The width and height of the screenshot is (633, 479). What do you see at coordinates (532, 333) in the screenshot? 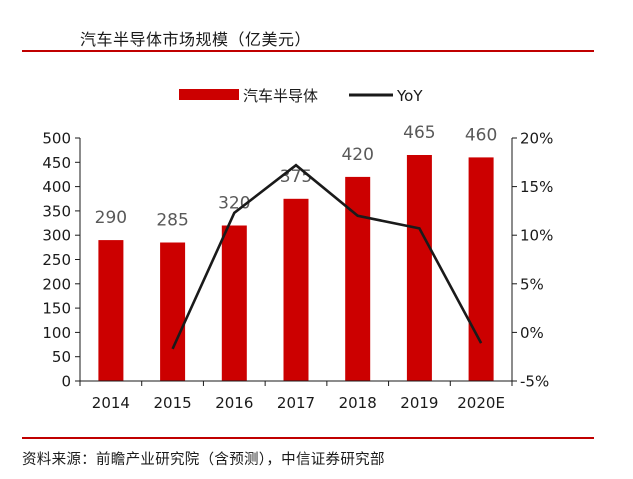
I see `right-tick-label: 0%` at bounding box center [532, 333].